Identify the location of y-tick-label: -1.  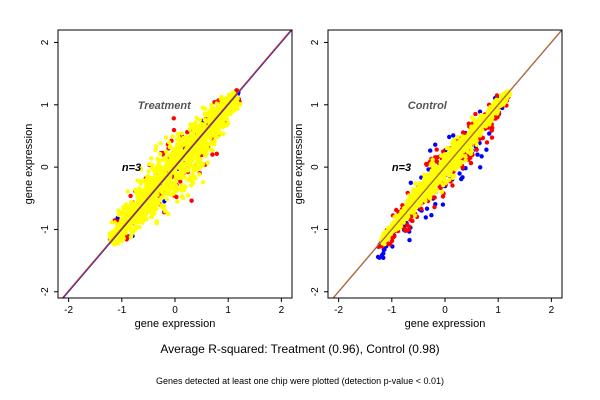
(315, 229).